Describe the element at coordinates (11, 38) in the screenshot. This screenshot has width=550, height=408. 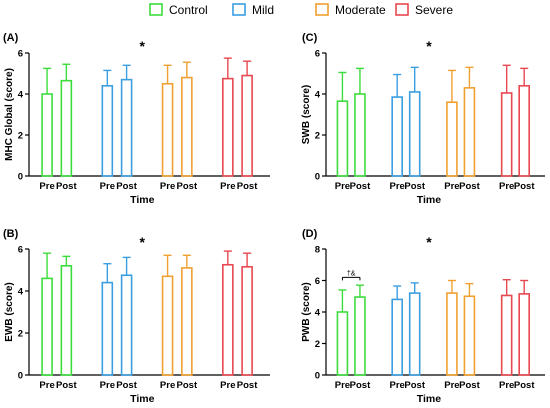
I see `panel-label: (A)` at that location.